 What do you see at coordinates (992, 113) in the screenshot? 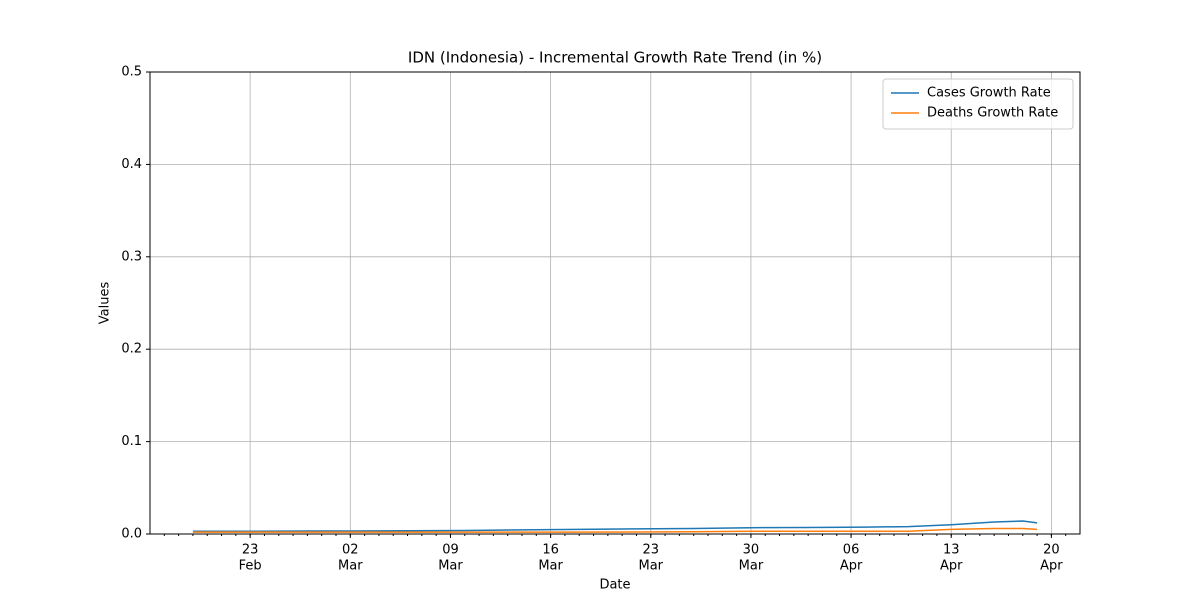
I see `legend-label: Deaths Growth Rate` at bounding box center [992, 113].